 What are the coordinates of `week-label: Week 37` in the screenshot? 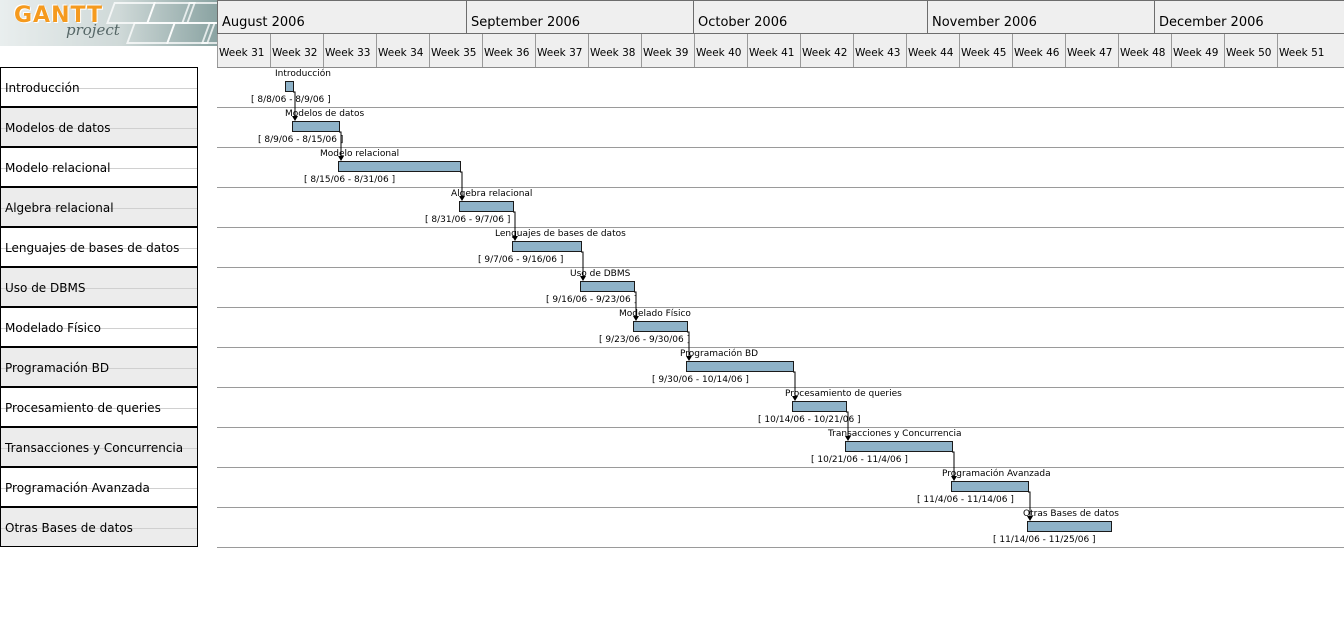 It's located at (561, 50).